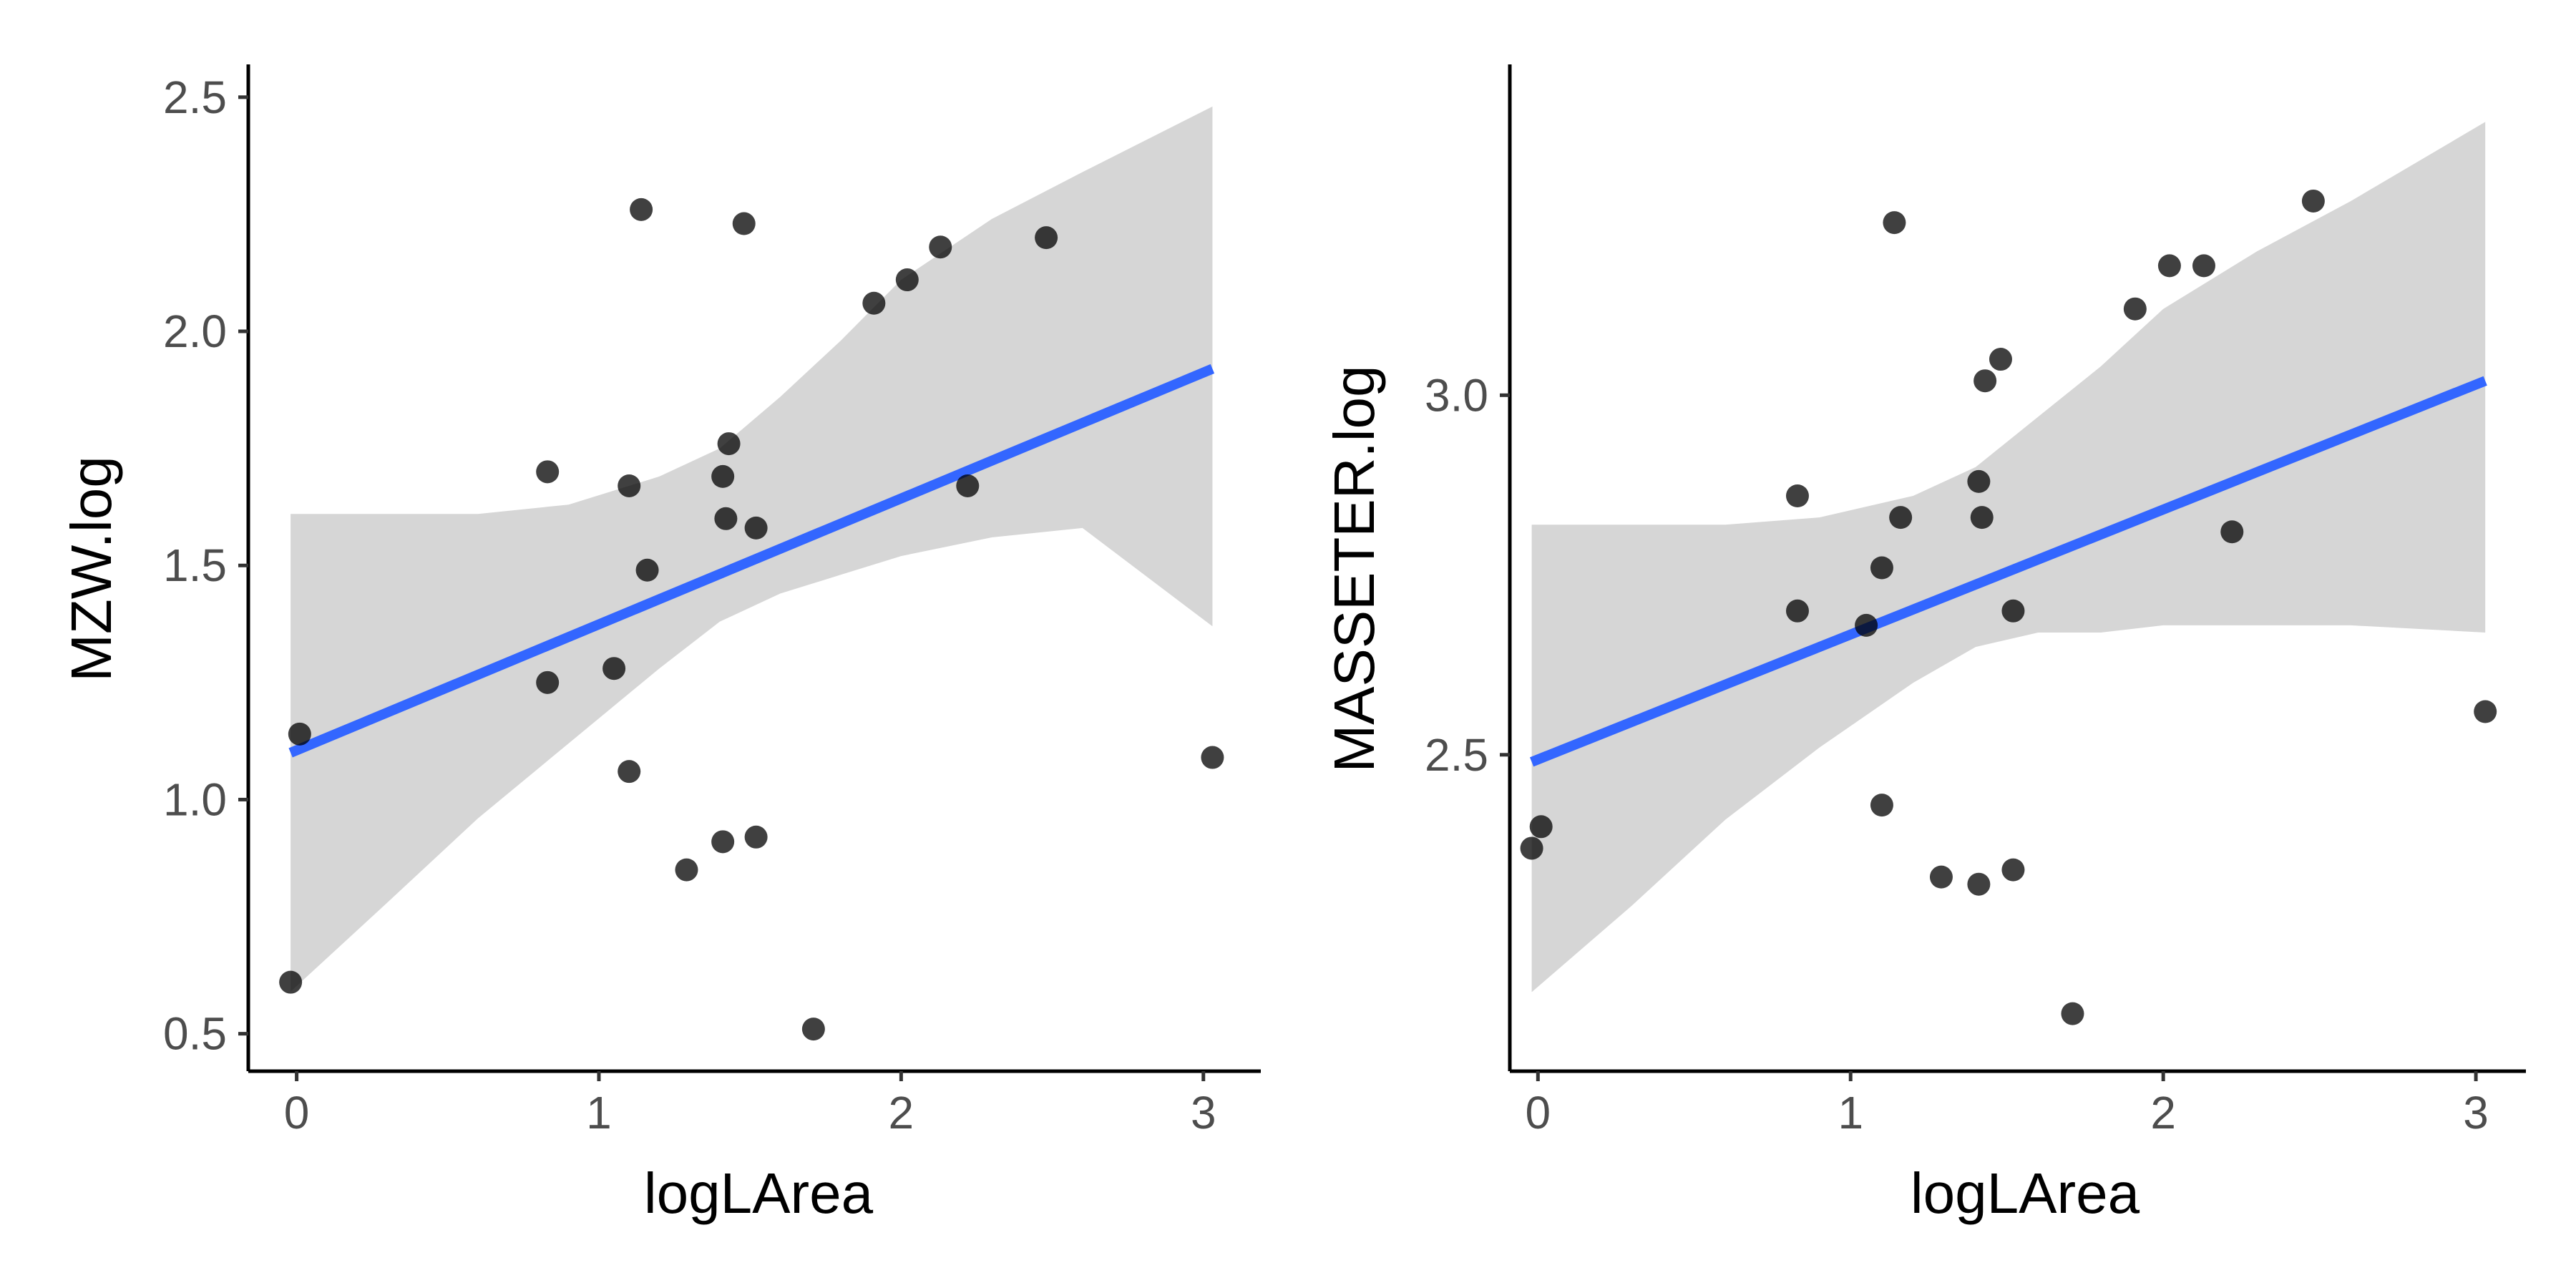  What do you see at coordinates (91, 569) in the screenshot?
I see `y-axis-title: MZW.log` at bounding box center [91, 569].